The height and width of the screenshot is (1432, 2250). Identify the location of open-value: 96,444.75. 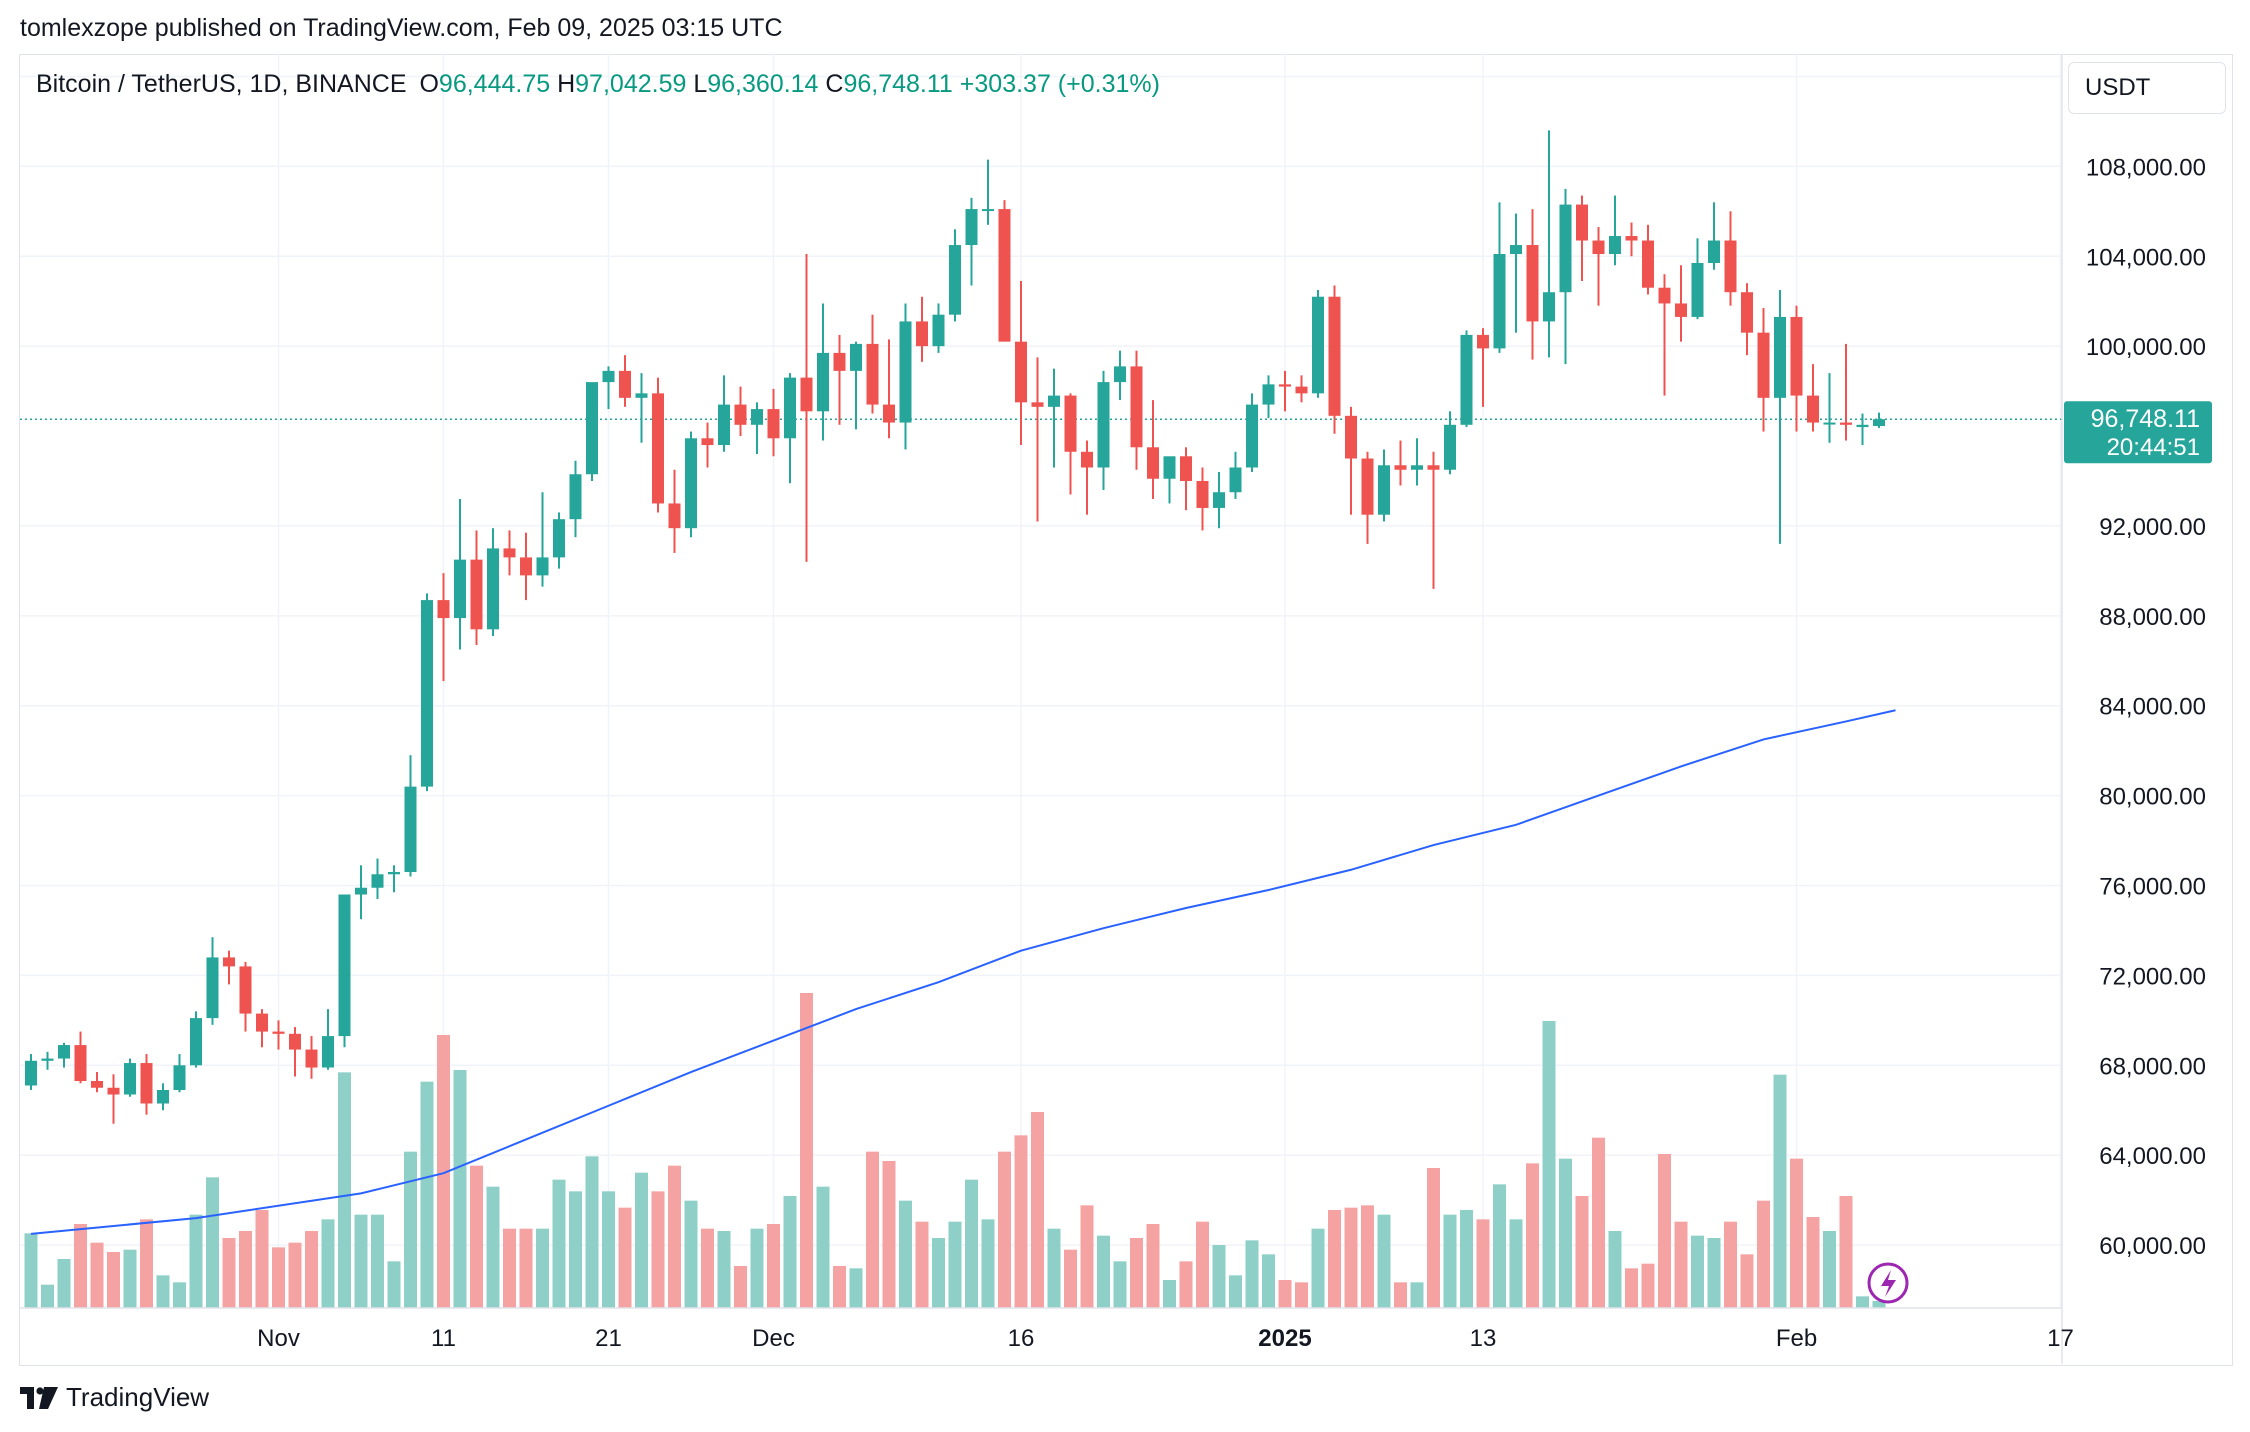
(494, 84).